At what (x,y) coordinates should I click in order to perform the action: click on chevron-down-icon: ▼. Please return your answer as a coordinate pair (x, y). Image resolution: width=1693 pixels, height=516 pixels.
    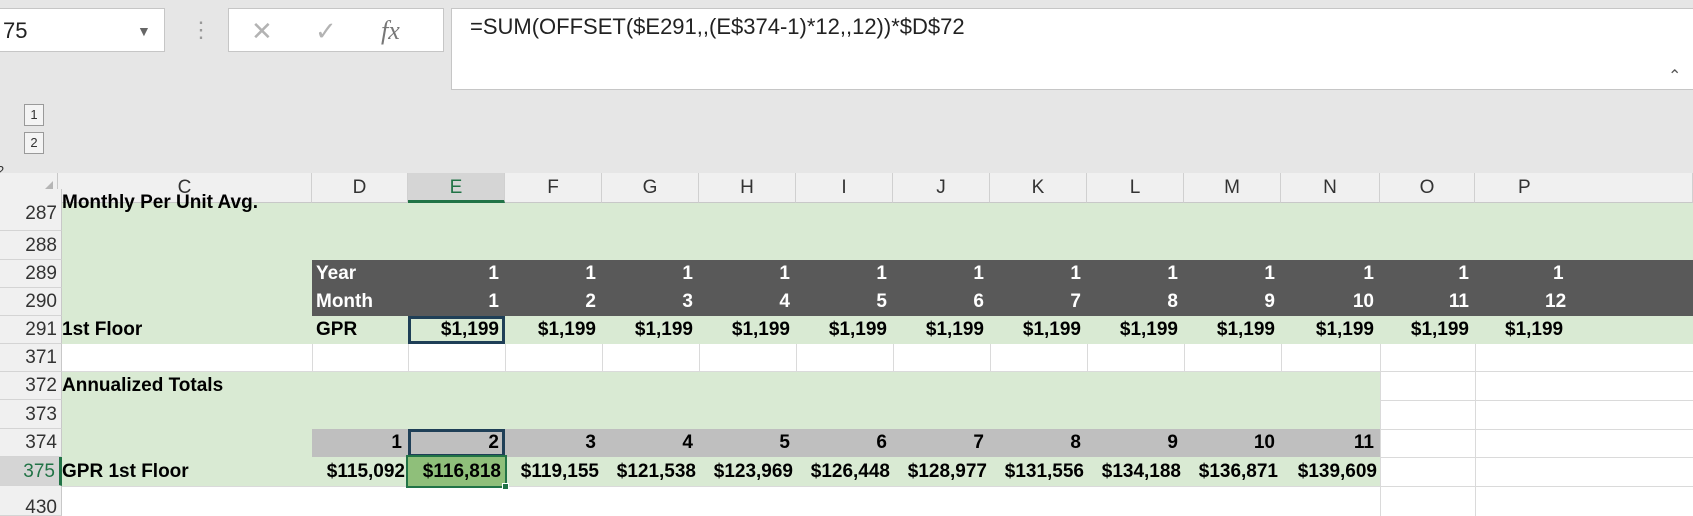
    Looking at the image, I should click on (144, 31).